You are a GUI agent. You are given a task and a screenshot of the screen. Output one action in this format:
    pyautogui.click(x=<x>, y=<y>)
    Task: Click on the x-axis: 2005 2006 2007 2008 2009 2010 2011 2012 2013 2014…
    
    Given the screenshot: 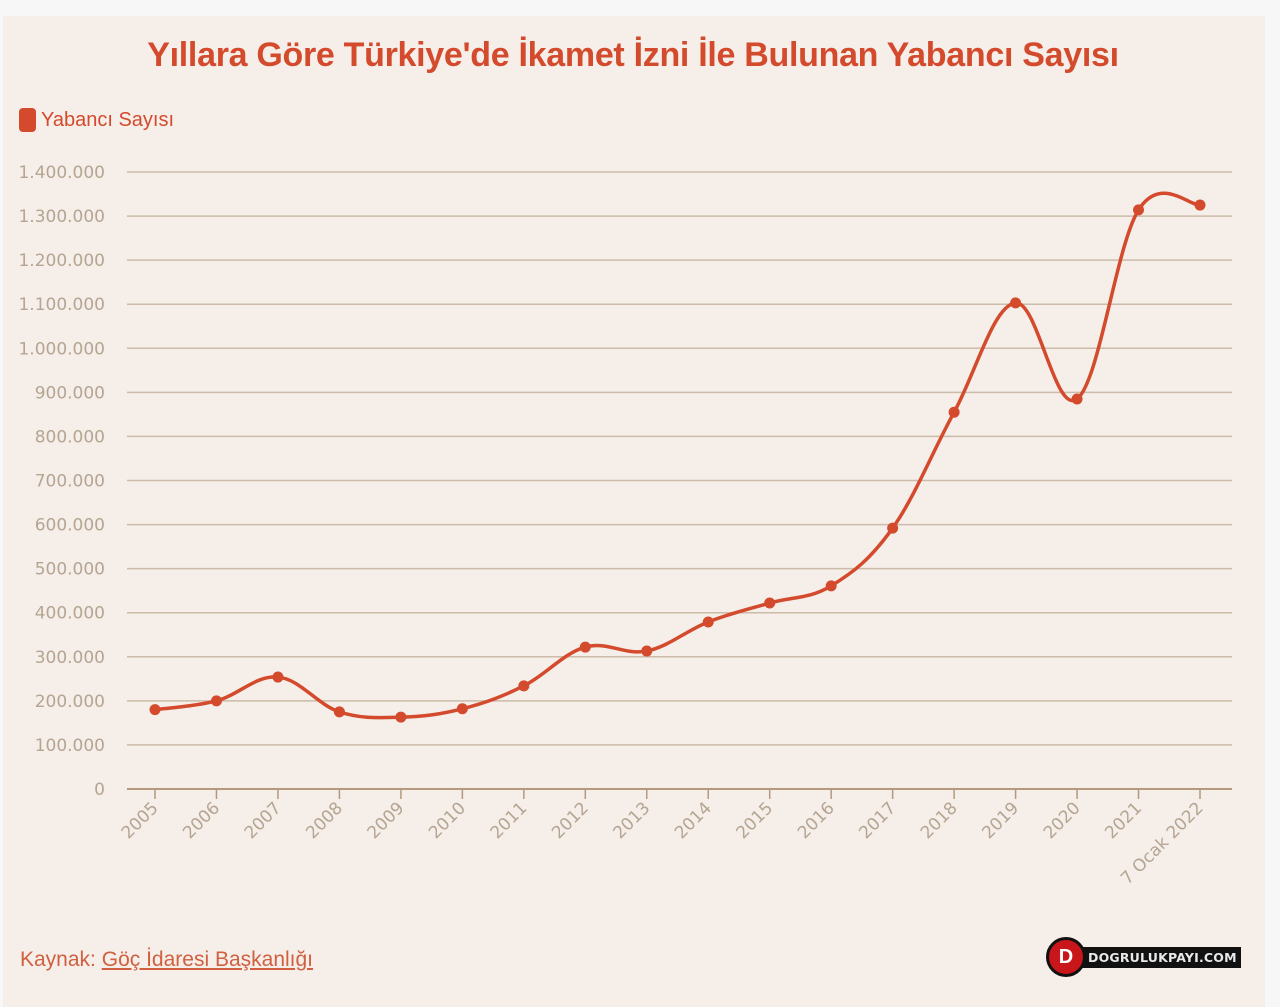 What is the action you would take?
    pyautogui.click(x=675, y=838)
    